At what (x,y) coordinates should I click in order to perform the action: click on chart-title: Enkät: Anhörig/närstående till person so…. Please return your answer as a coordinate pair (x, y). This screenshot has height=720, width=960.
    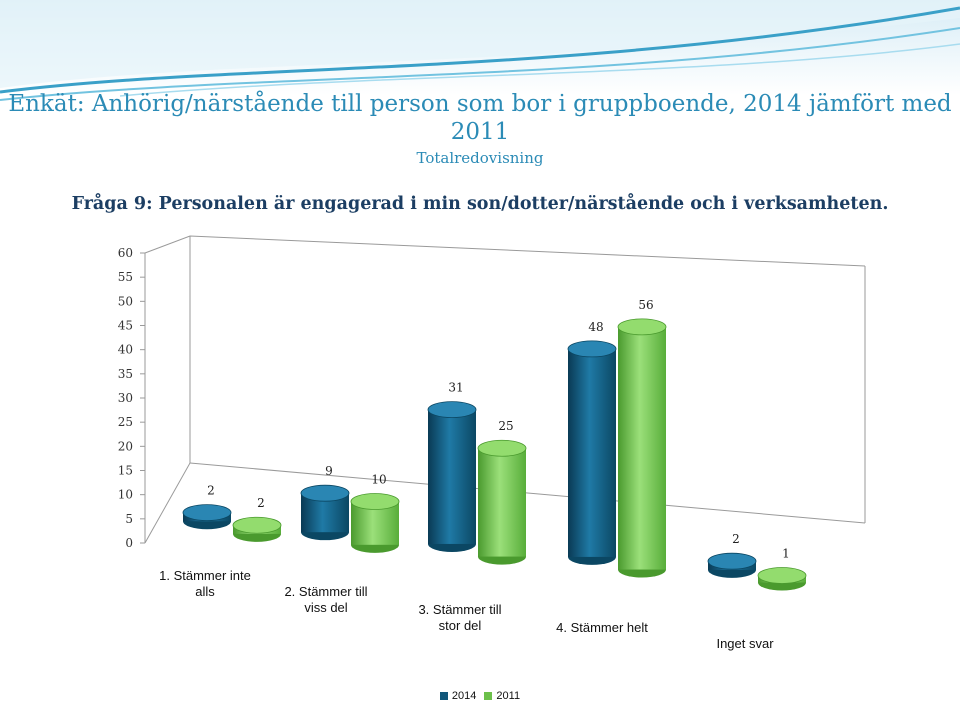
    Looking at the image, I should click on (480, 118).